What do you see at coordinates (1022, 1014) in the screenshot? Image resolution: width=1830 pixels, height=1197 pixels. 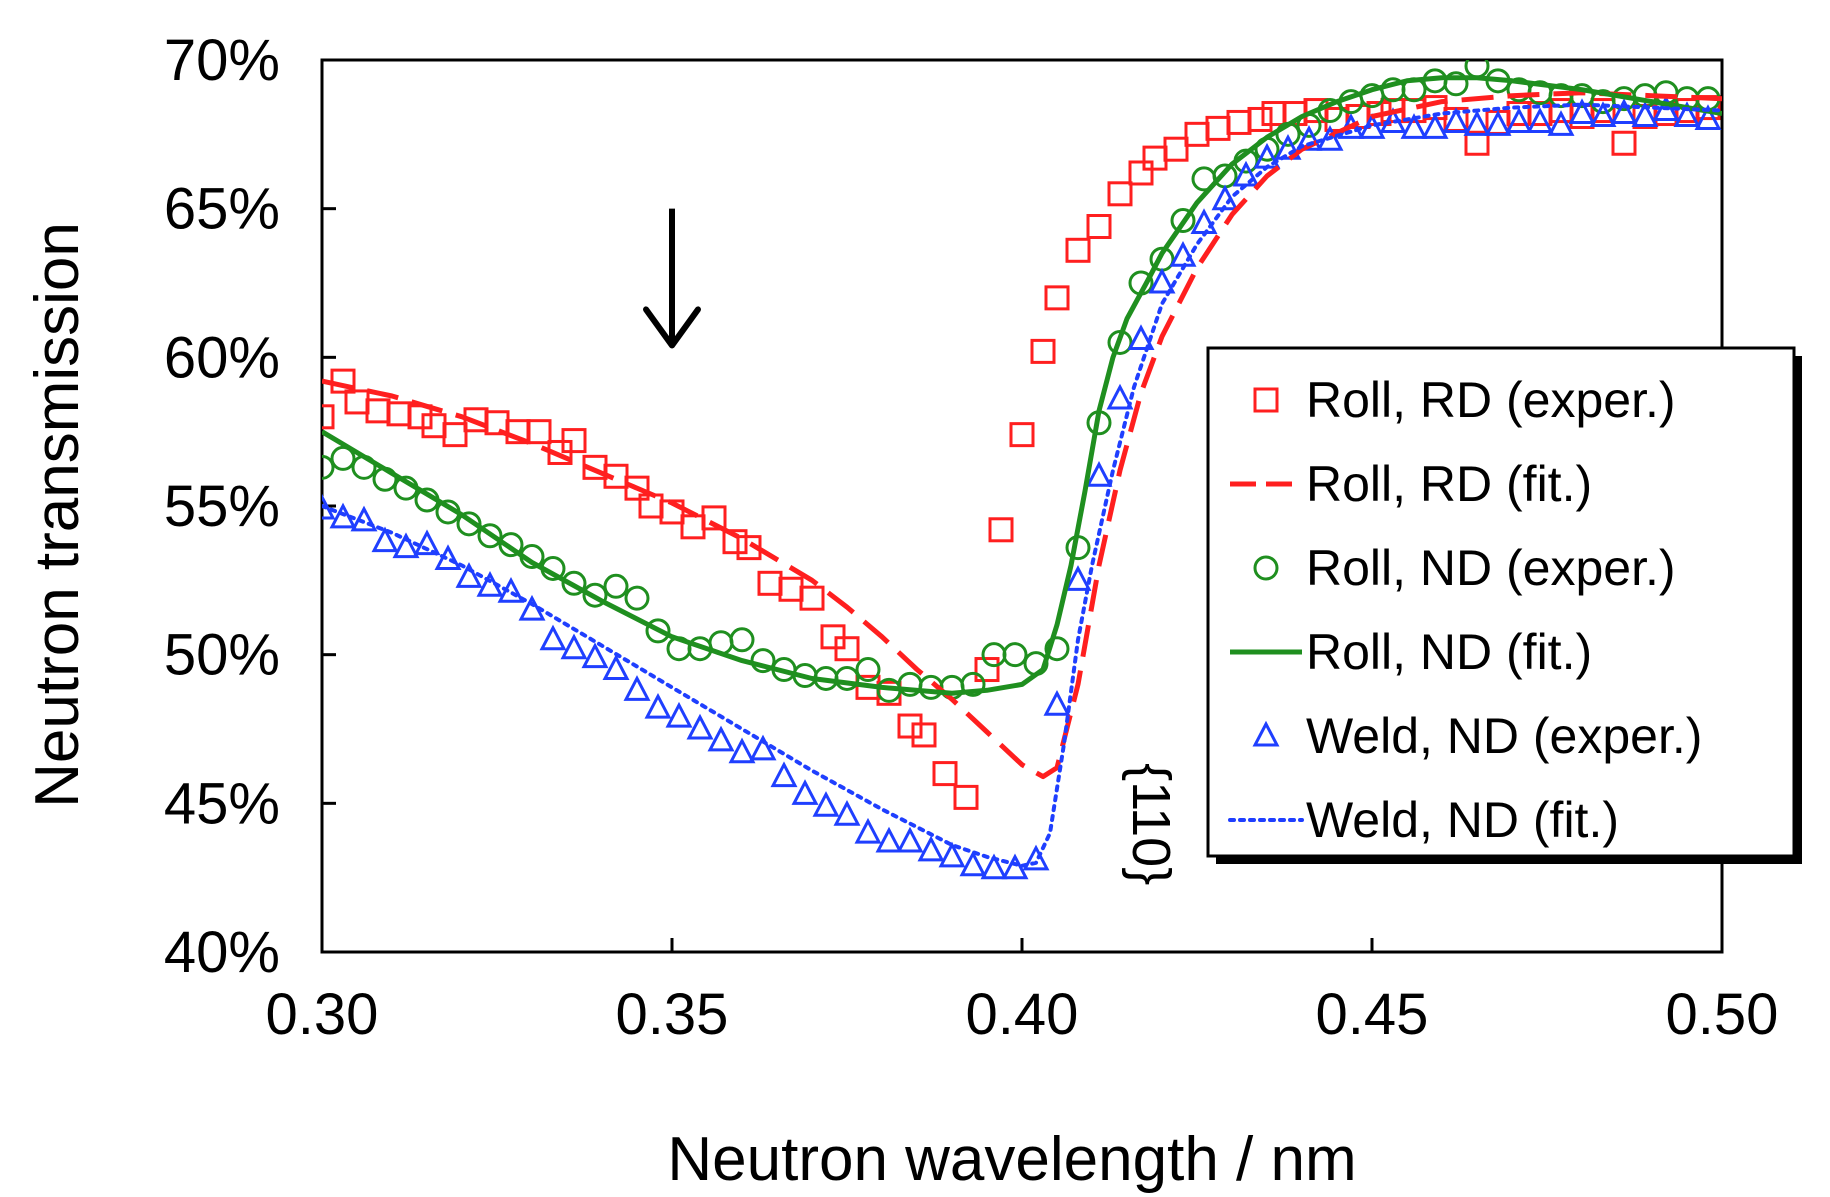 I see `x-tick-label: 0.40` at bounding box center [1022, 1014].